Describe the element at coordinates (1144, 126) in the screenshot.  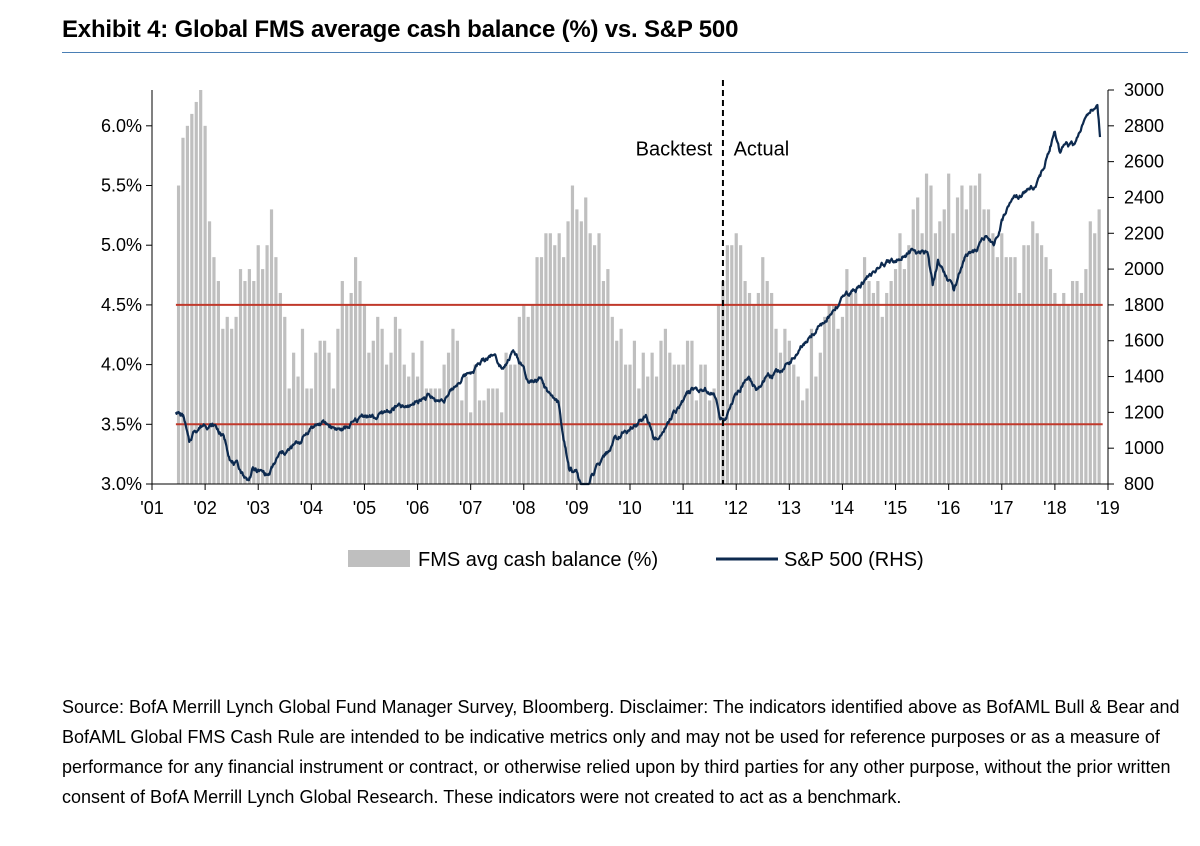
I see `y-right-tick-label: 2800` at that location.